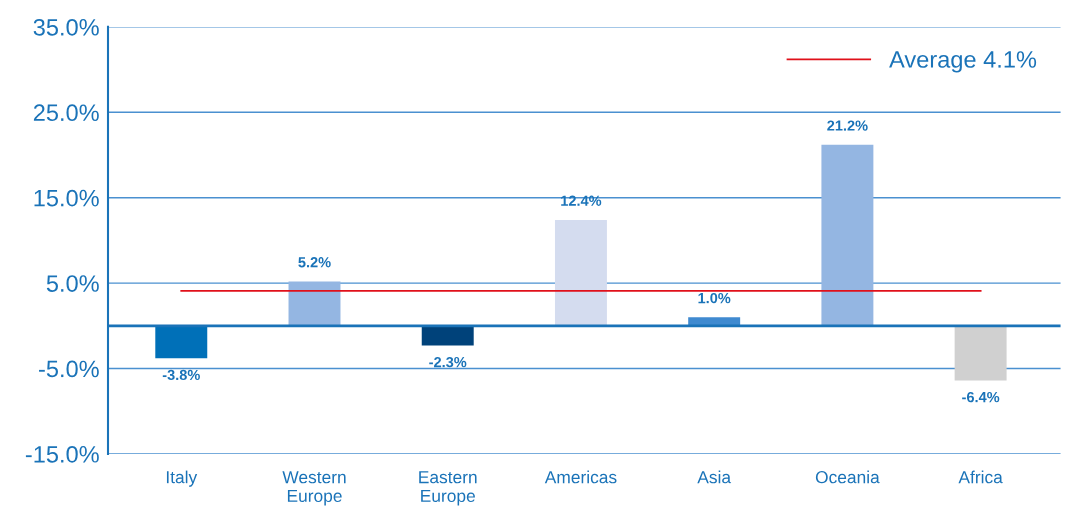  I want to click on y-tick-label: 15.0%, so click(66, 198).